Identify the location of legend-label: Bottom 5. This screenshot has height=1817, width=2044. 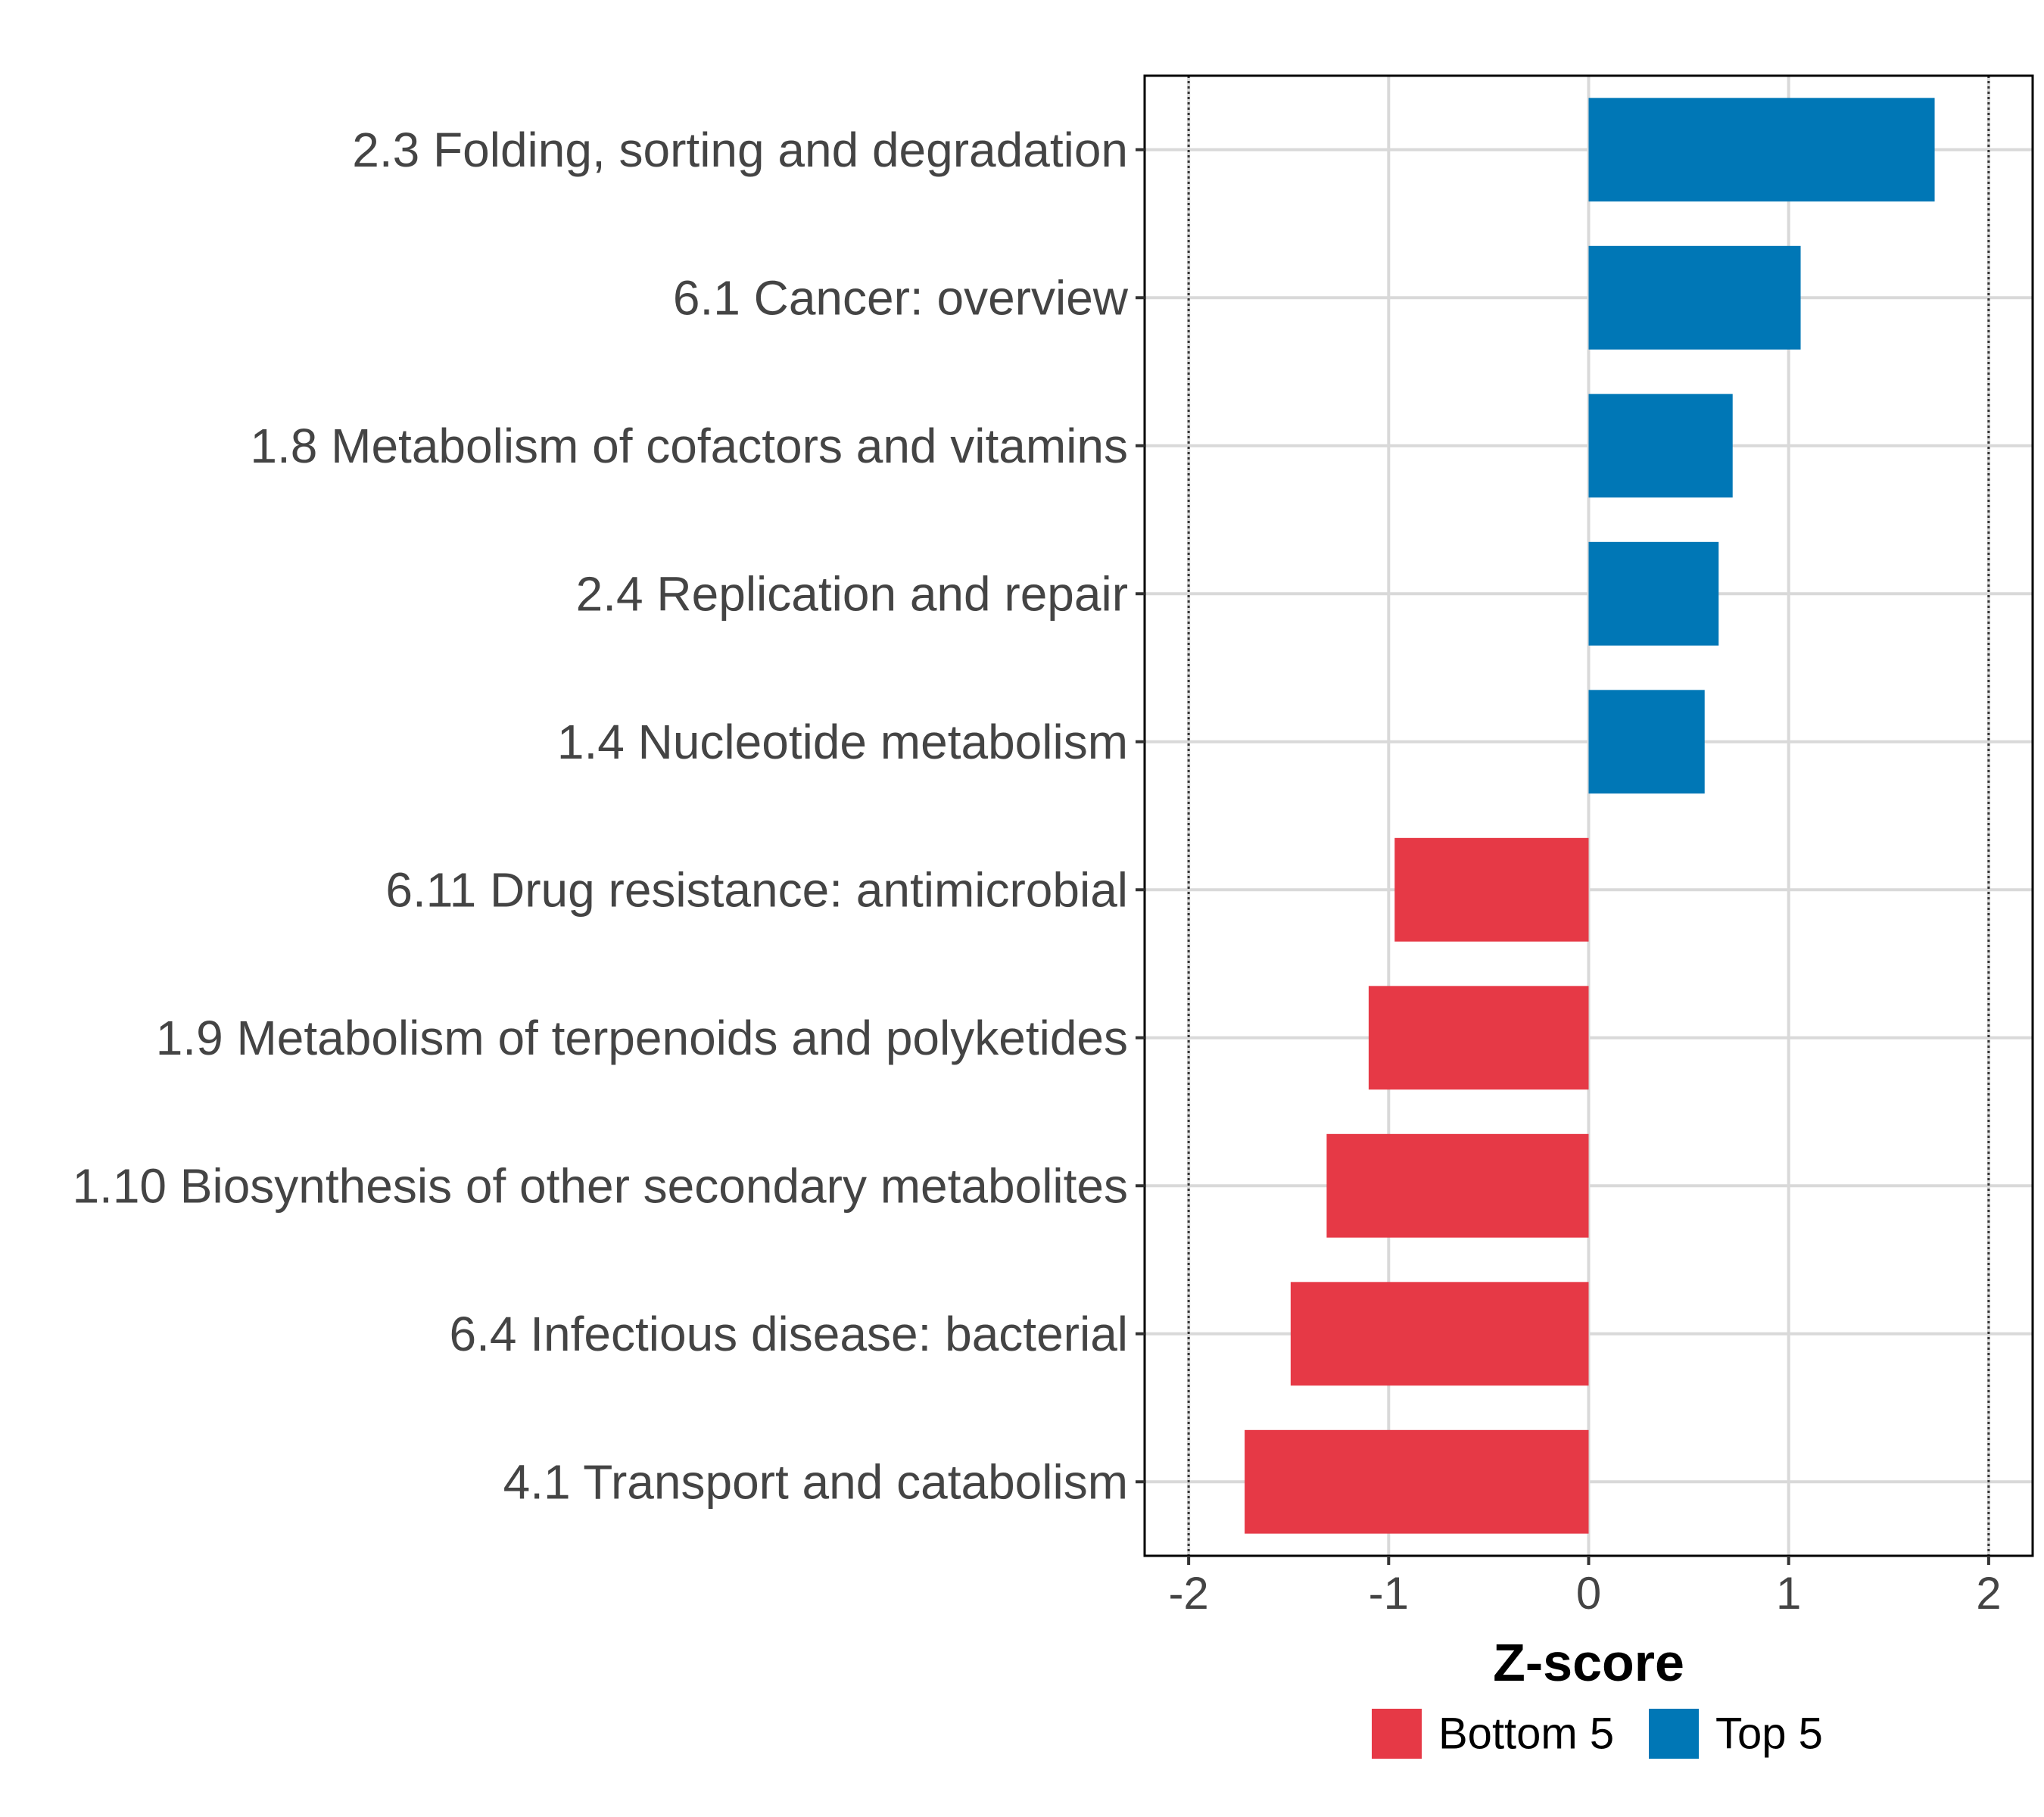
(1526, 1734).